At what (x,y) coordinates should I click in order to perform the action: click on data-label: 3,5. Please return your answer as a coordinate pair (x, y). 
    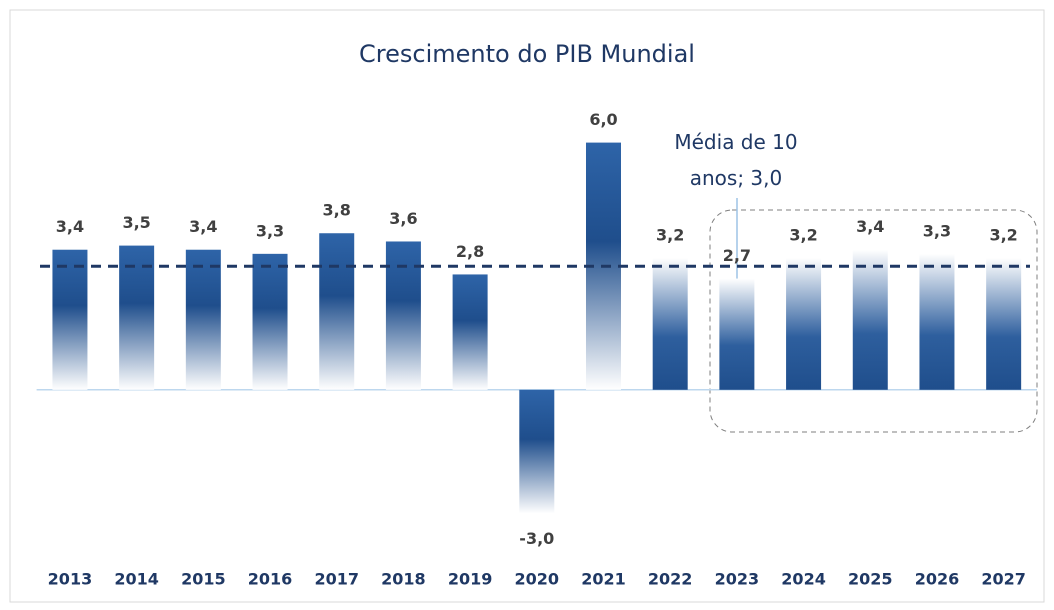
    Looking at the image, I should click on (136, 222).